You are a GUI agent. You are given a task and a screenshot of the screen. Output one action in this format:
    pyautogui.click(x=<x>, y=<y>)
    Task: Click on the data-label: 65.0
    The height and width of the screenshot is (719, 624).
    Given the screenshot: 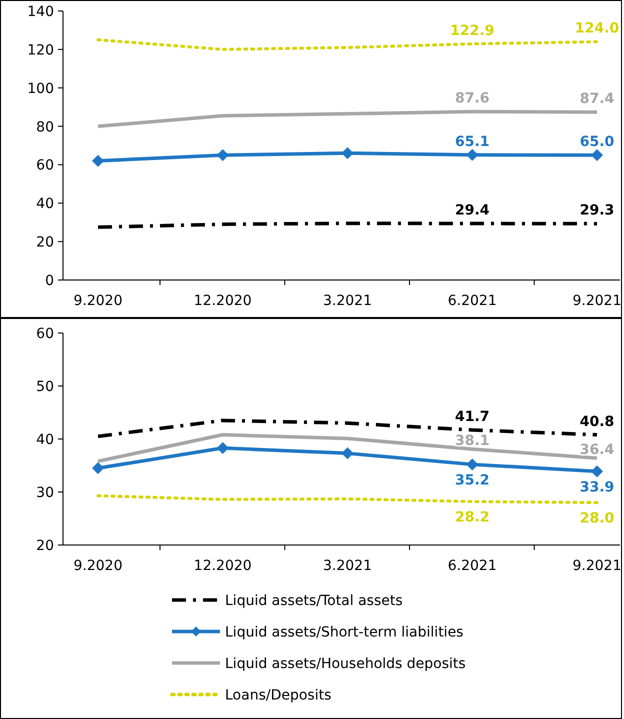 What is the action you would take?
    pyautogui.click(x=597, y=142)
    